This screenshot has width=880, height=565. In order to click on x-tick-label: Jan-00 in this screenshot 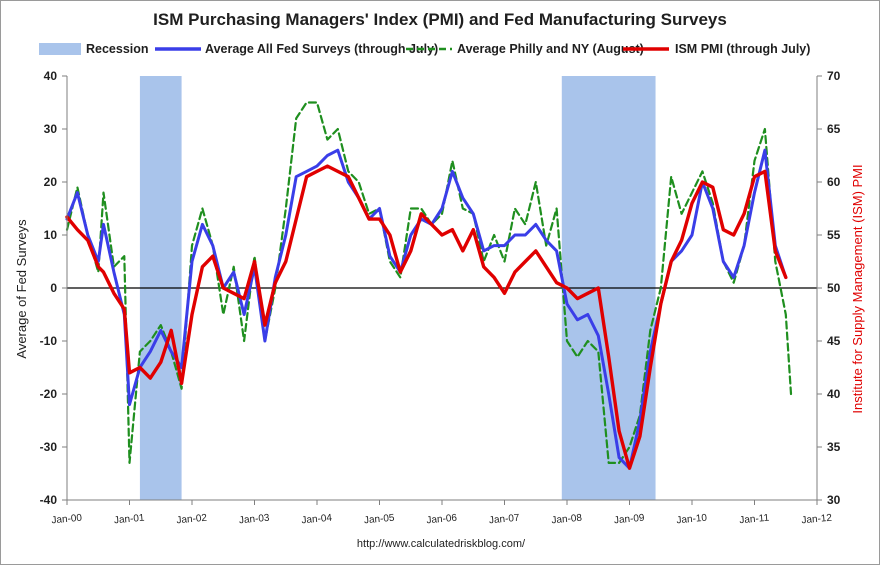, I will do `click(67, 520)`.